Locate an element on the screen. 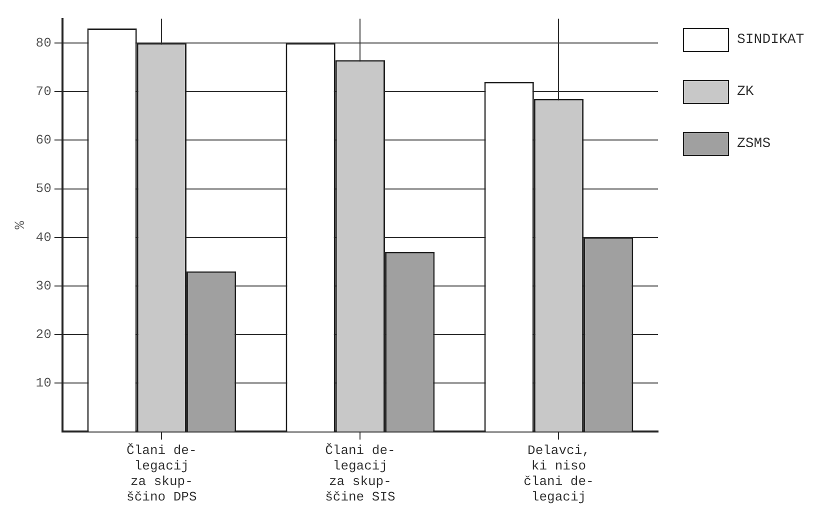 This screenshot has width=837, height=519. y-tick-label: 30 is located at coordinates (44, 286).